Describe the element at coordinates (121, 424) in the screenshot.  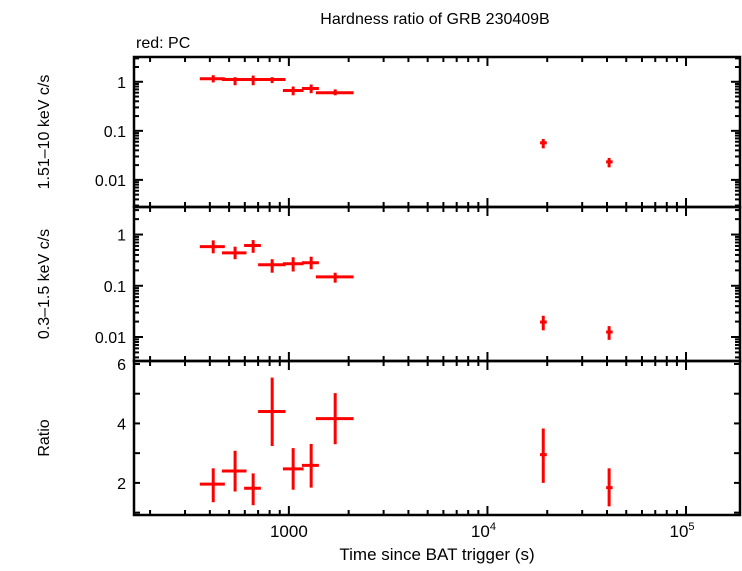
I see `y-tick-label: 4` at that location.